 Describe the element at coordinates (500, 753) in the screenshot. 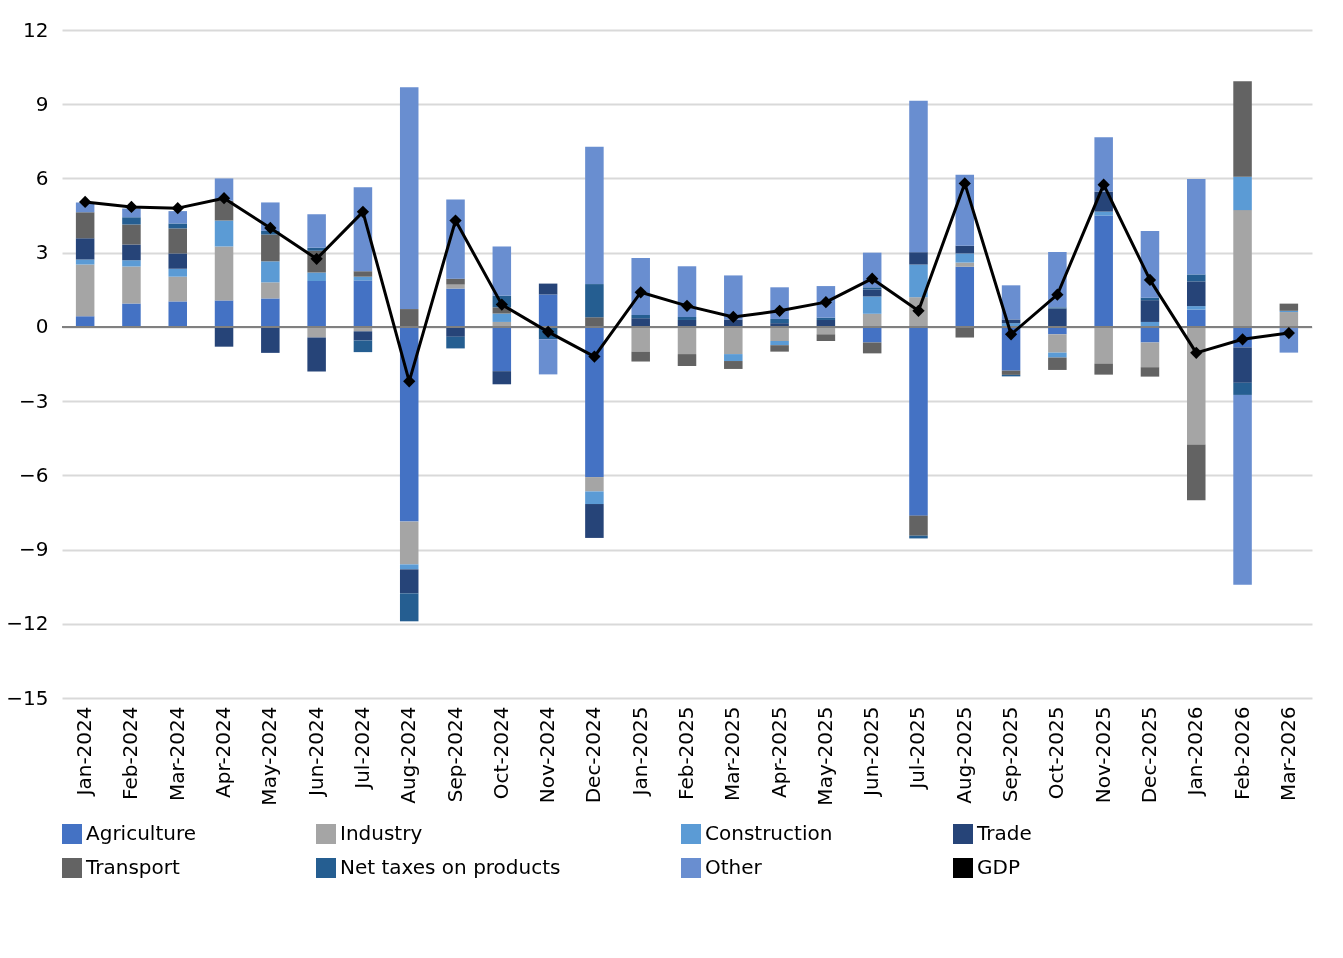

I see `x-tick-label: Oct-2024` at that location.